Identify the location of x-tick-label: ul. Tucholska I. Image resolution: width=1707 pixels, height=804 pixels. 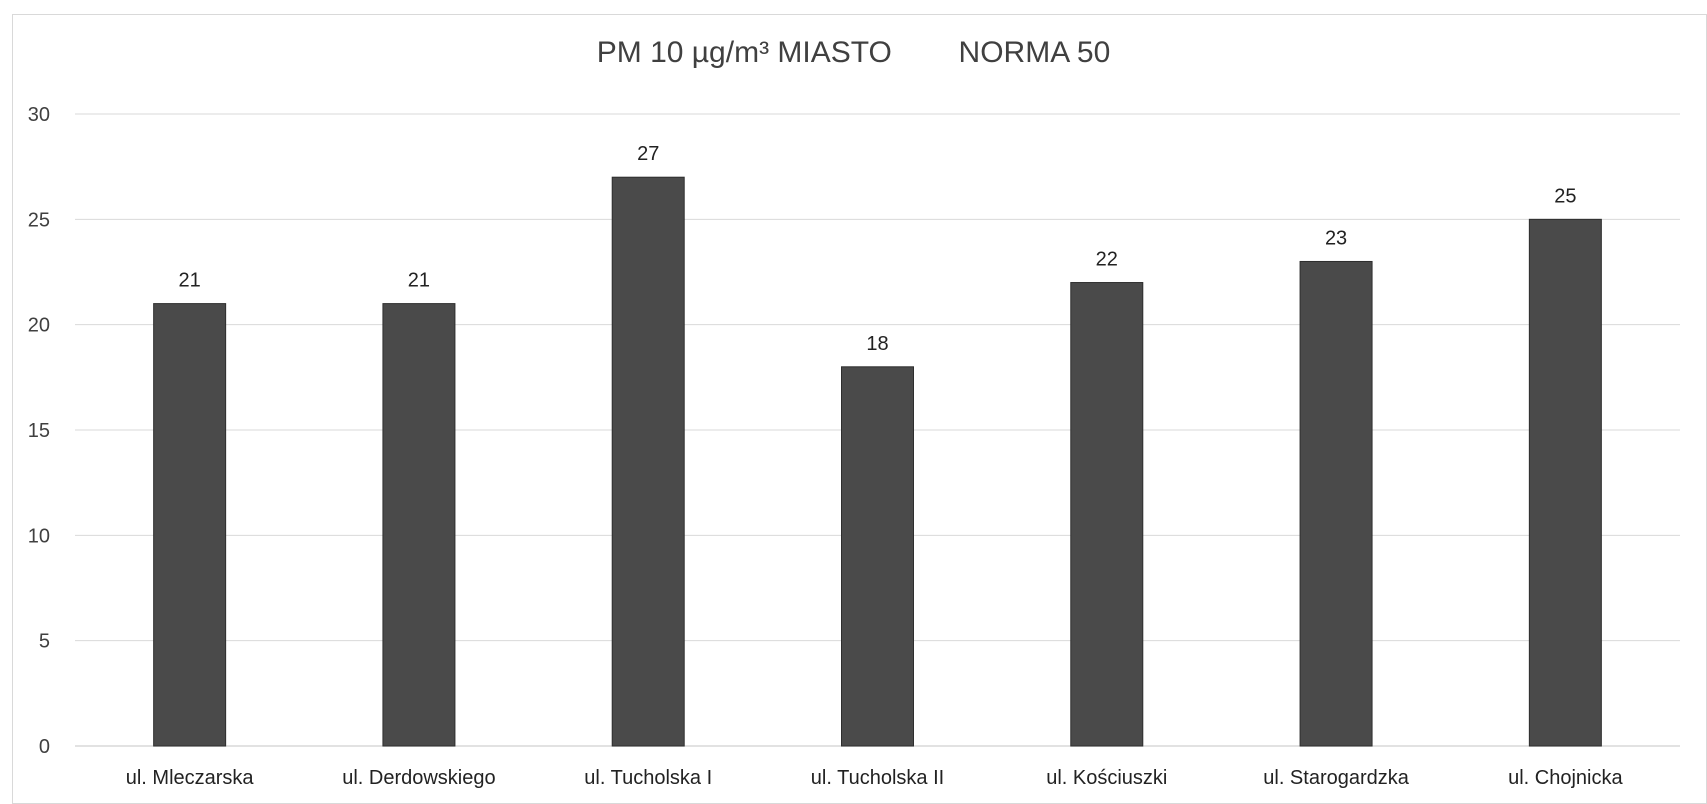
(648, 778).